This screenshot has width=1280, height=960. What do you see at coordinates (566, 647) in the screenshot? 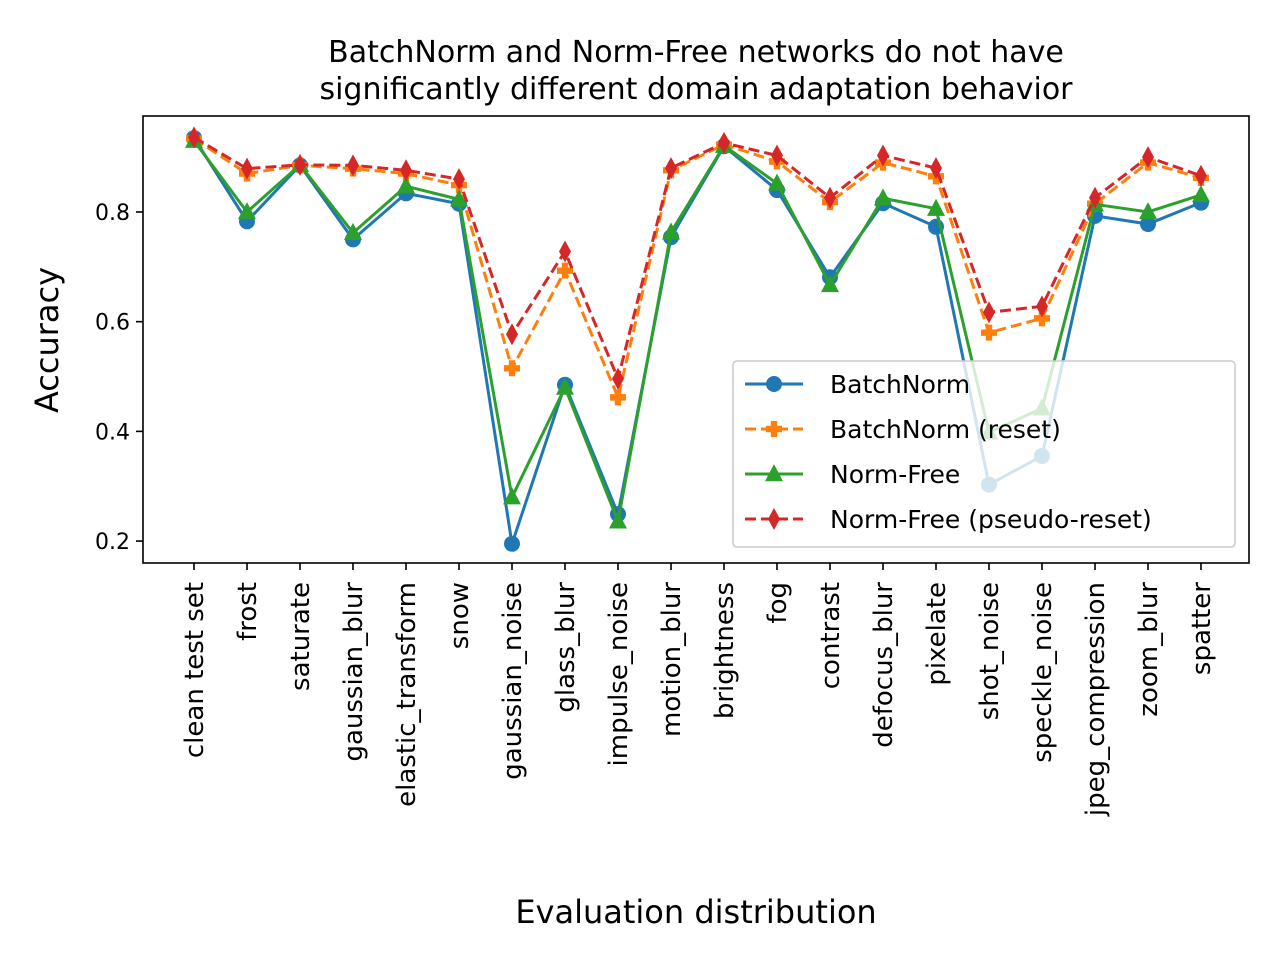
I see `x-tick-label-7: glass_blur` at bounding box center [566, 647].